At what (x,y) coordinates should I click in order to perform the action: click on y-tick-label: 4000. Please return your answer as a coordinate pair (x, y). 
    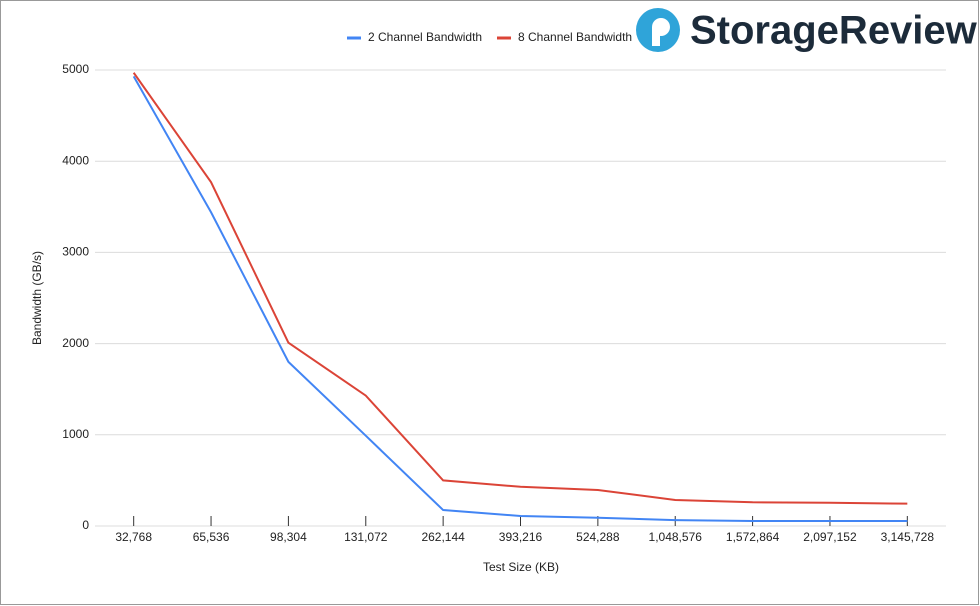
    Looking at the image, I should click on (75, 160).